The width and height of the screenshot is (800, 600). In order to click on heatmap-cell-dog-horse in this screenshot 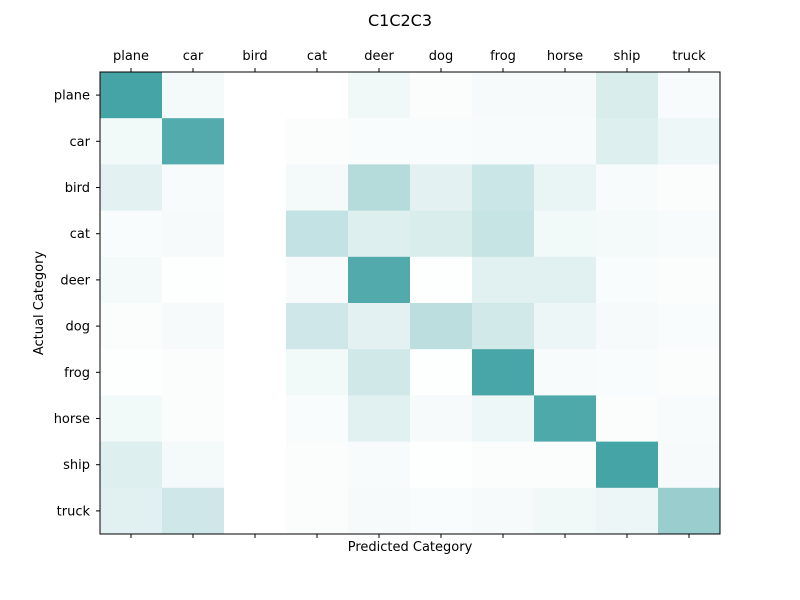, I will do `click(565, 326)`.